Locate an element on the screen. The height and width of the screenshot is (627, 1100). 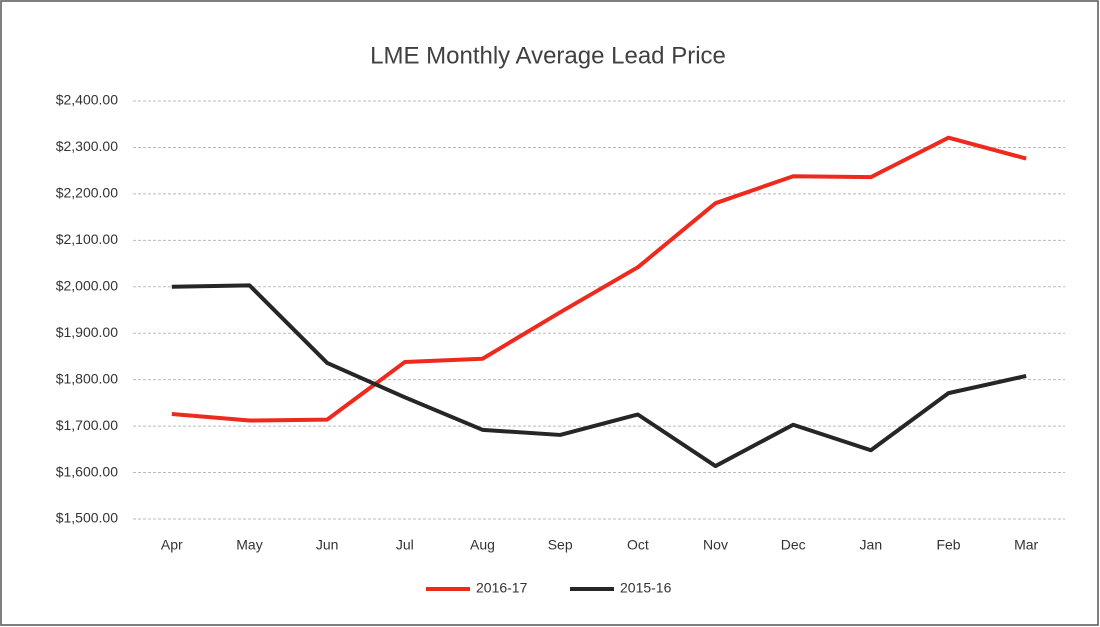
x-tick-label: Feb is located at coordinates (948, 545).